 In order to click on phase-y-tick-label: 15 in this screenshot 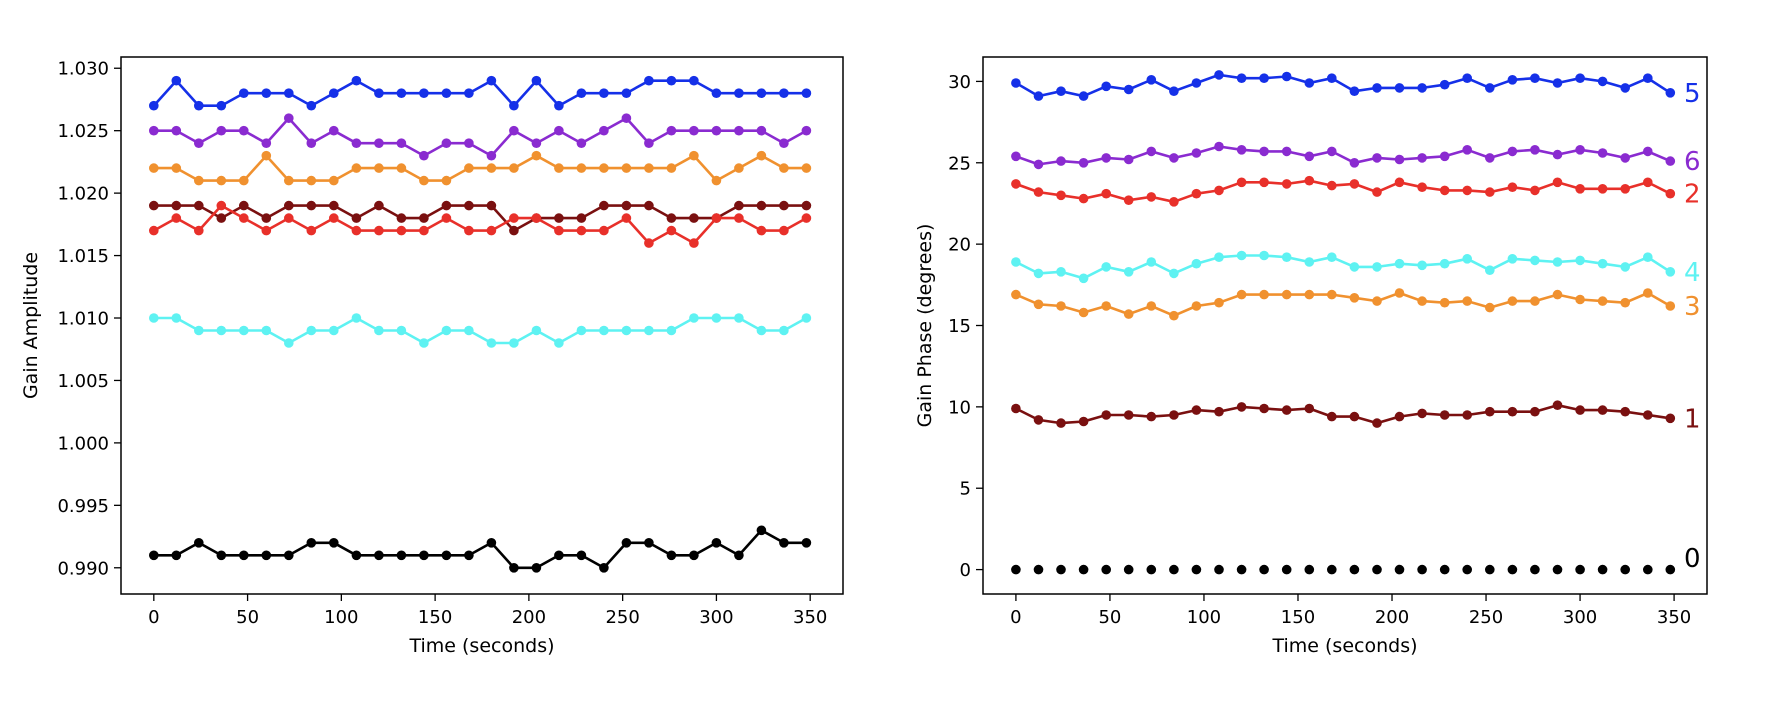, I will do `click(959, 326)`.